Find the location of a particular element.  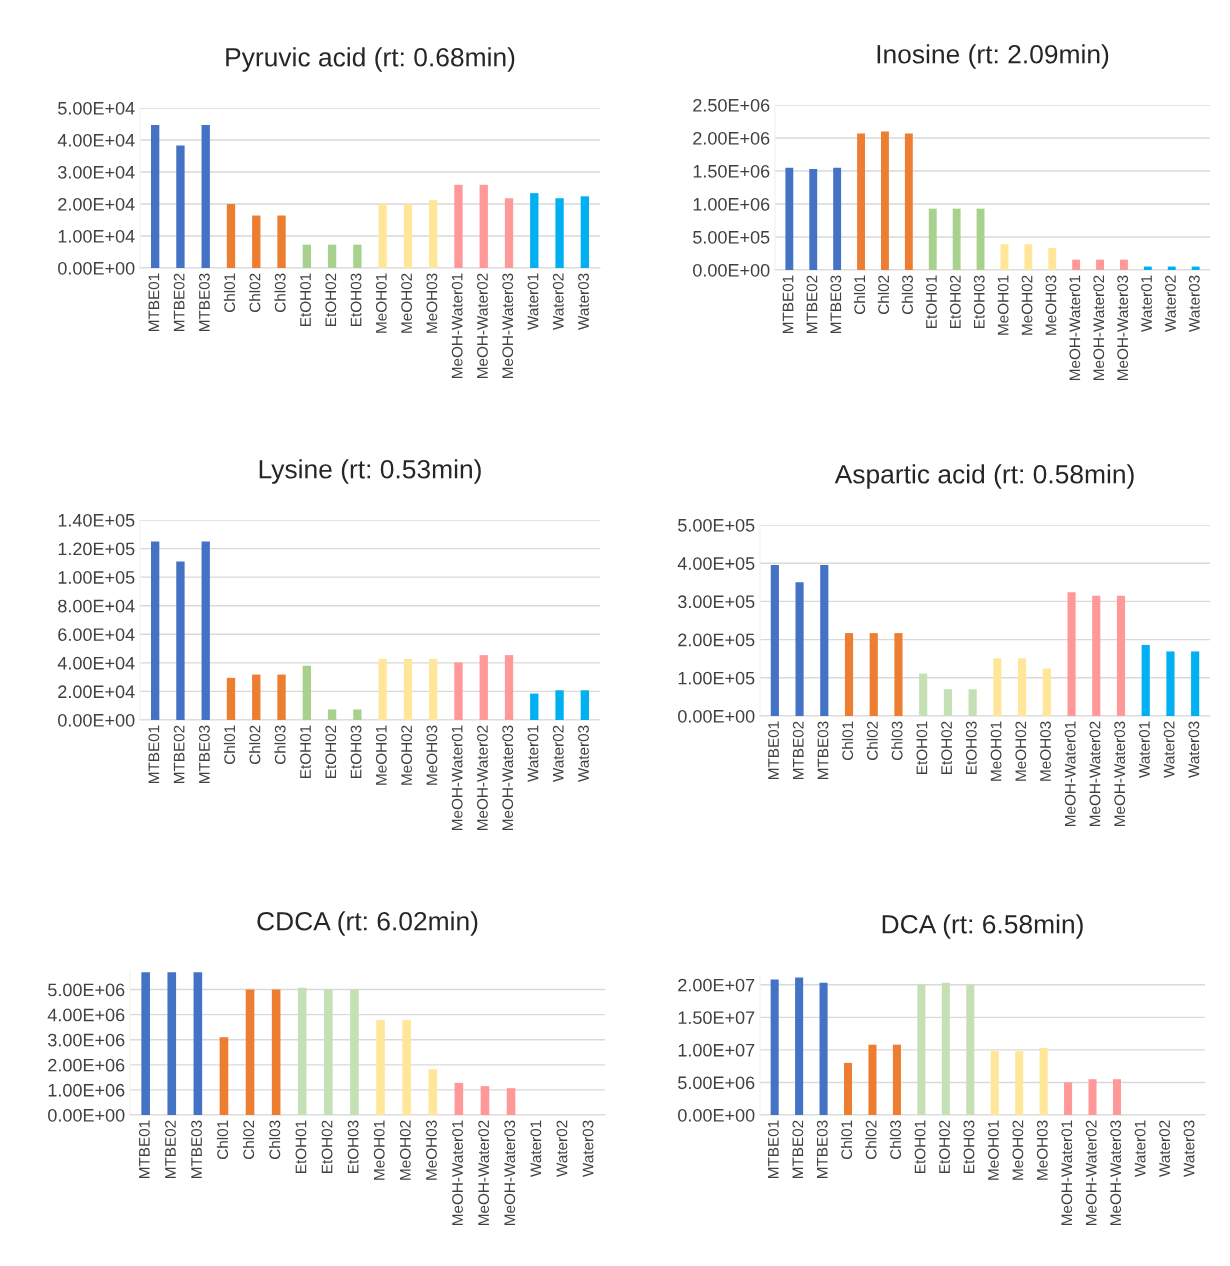

y-tick-label: 2.00E+06 is located at coordinates (86, 1065).